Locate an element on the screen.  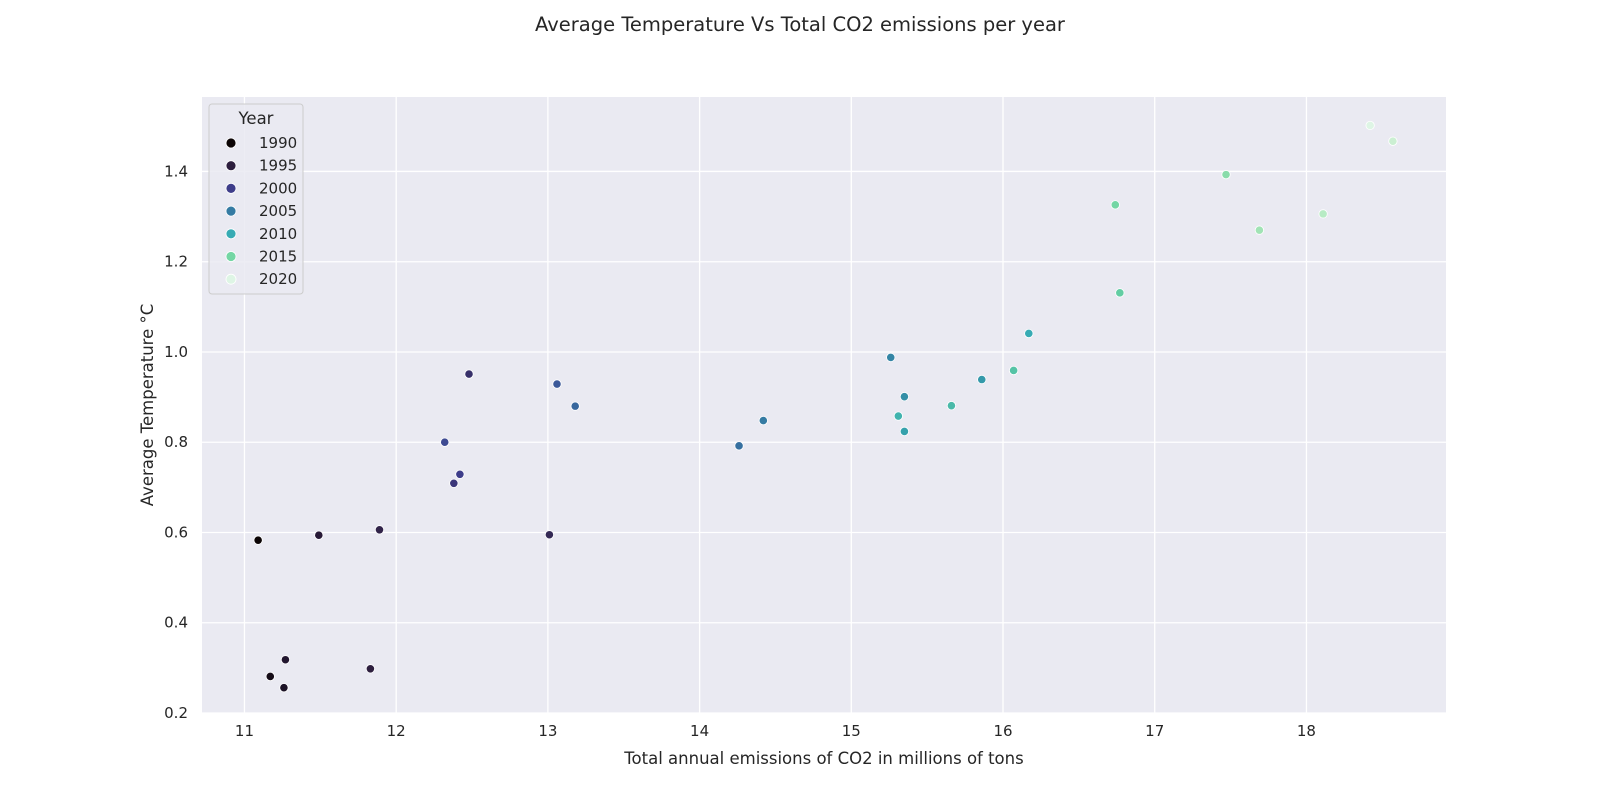
y-tick-label: 1.4 is located at coordinates (176, 171).